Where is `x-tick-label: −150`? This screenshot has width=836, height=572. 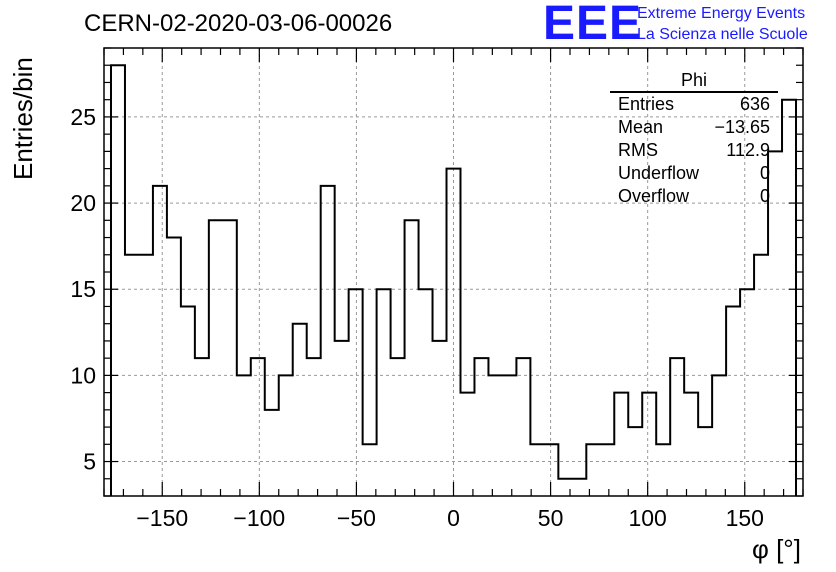 x-tick-label: −150 is located at coordinates (162, 518).